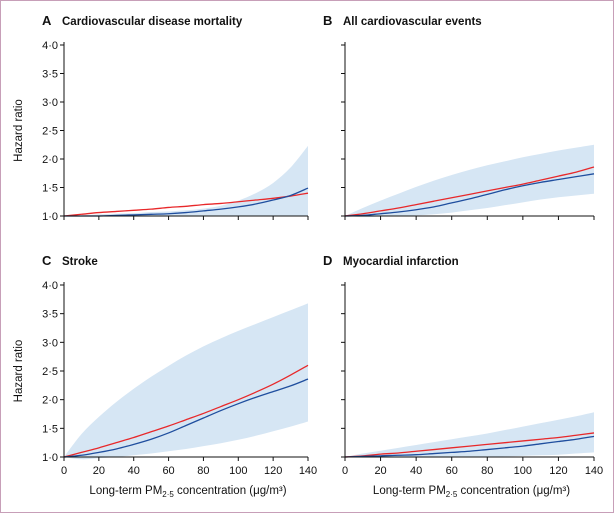 This screenshot has height=514, width=614. Describe the element at coordinates (50, 401) in the screenshot. I see `panel-c-y-tick-label: 2·0` at that location.